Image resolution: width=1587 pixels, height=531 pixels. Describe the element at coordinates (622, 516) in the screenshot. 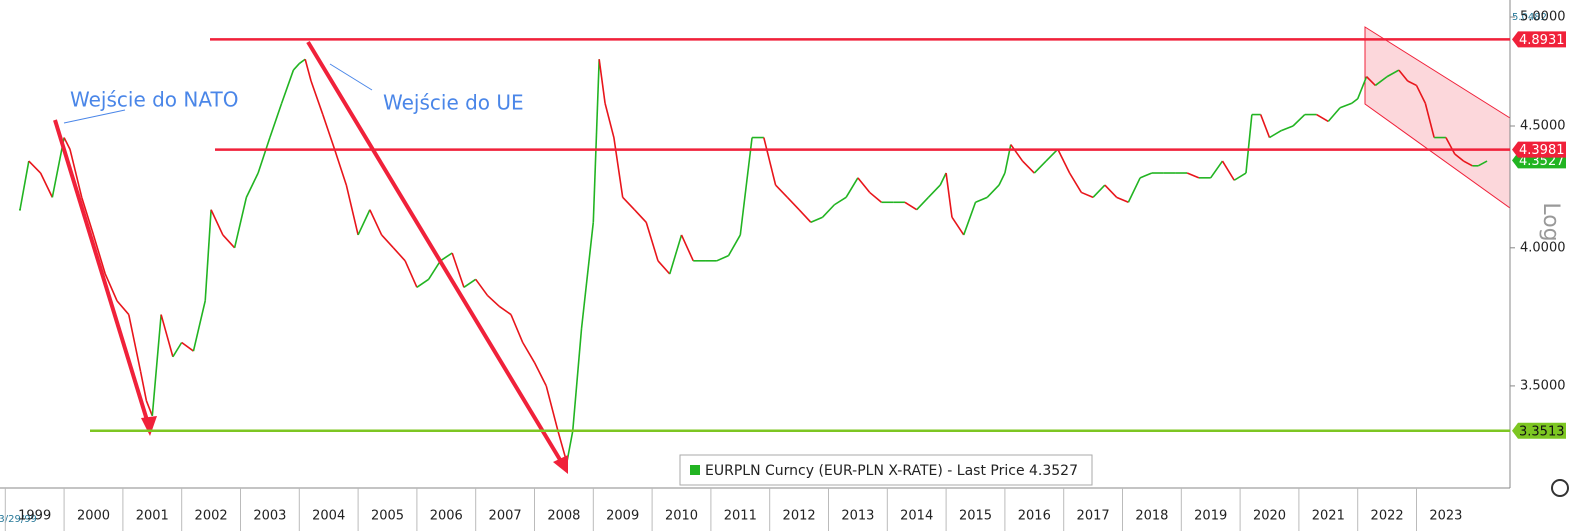

I see `x-tick-label: 2009` at that location.